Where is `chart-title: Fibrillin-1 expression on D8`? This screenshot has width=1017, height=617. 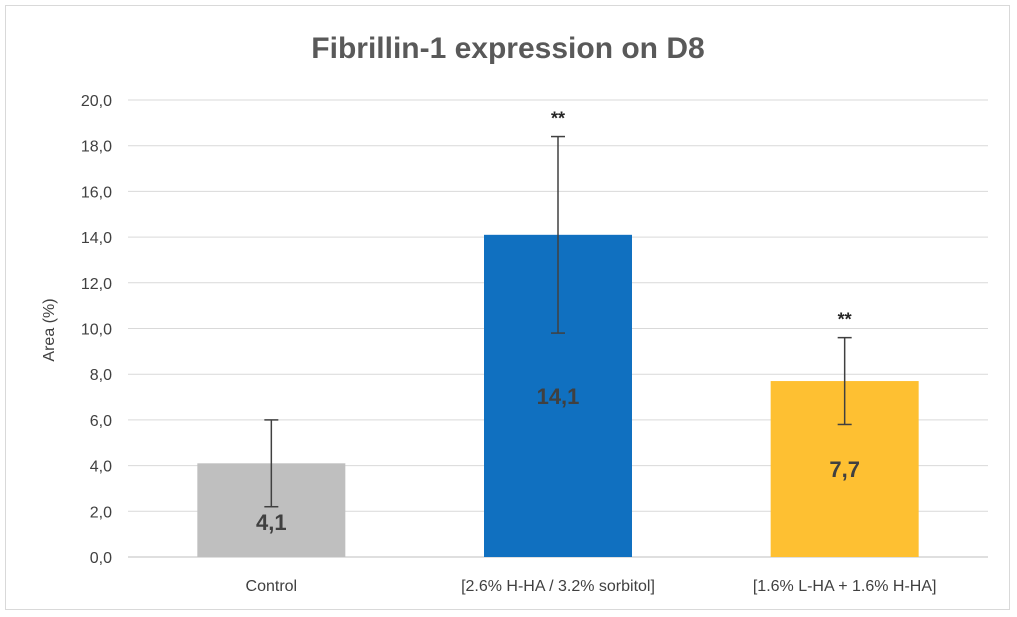
chart-title: Fibrillin-1 expression on D8 is located at coordinates (507, 48).